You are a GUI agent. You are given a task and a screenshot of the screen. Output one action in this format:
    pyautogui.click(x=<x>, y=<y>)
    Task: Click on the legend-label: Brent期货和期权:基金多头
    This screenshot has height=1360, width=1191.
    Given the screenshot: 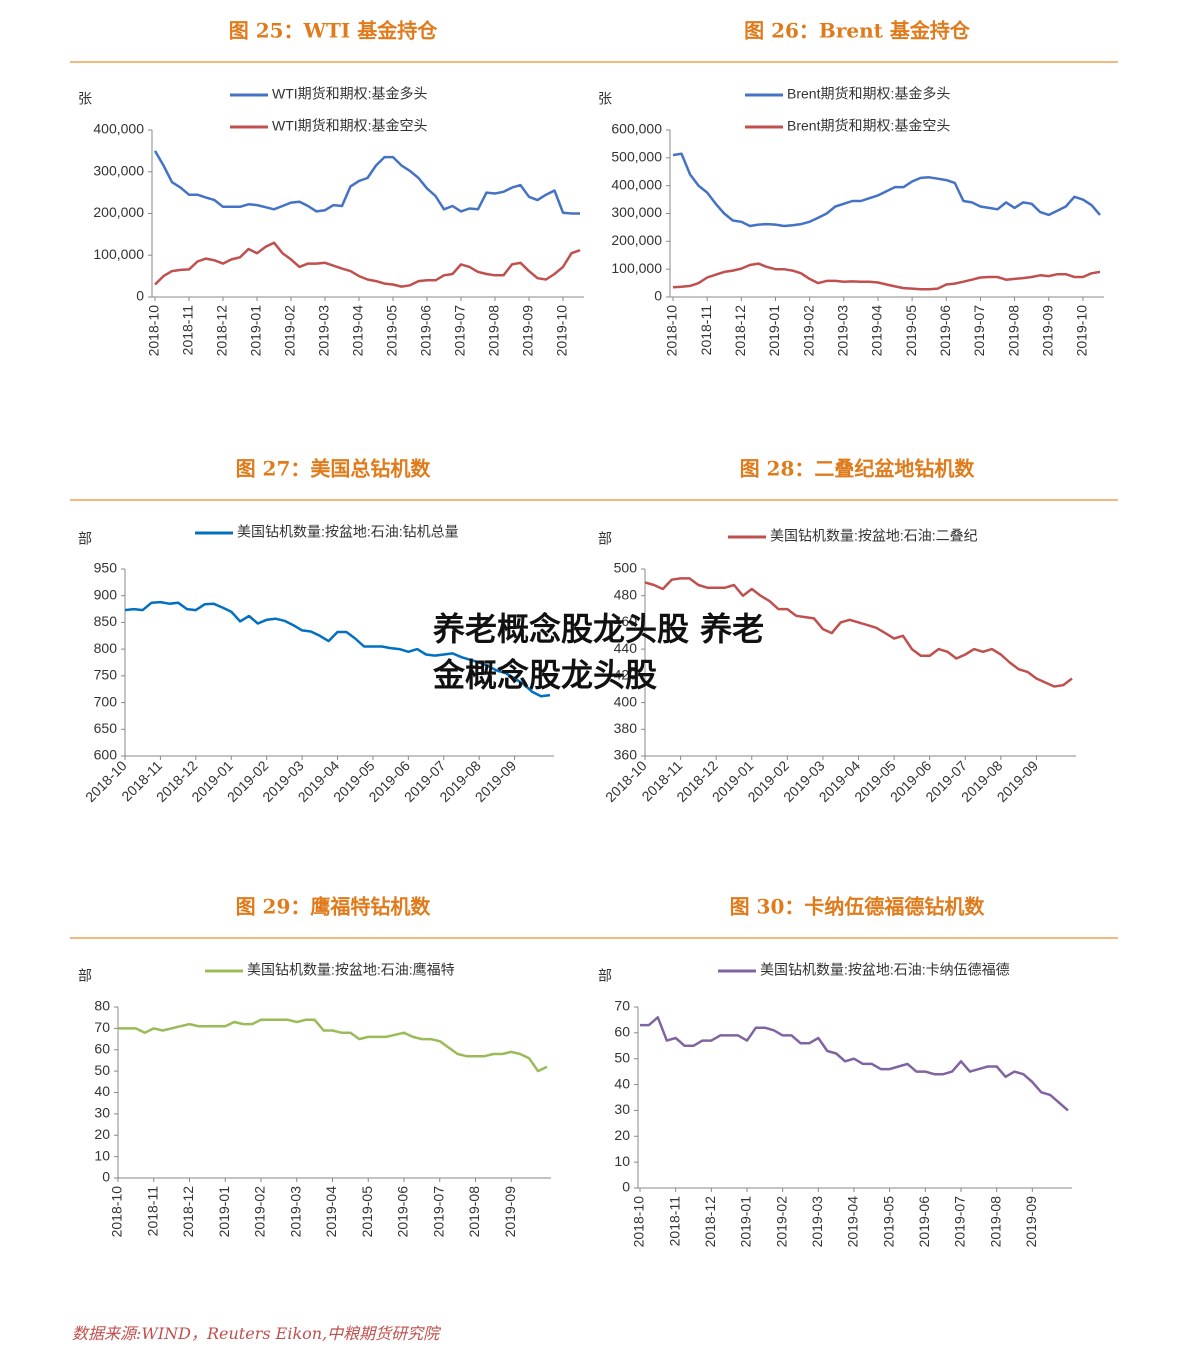 What is the action you would take?
    pyautogui.click(x=868, y=94)
    